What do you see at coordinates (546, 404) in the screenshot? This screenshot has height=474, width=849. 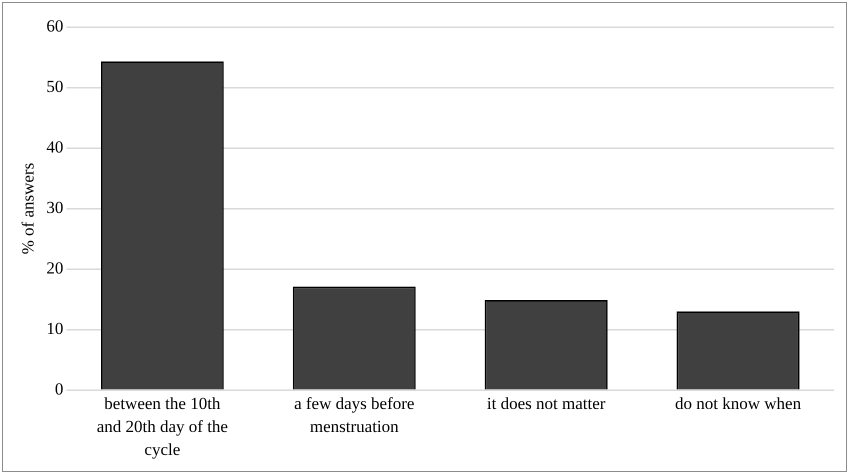 I see `x-tick-label: it does not matter` at bounding box center [546, 404].